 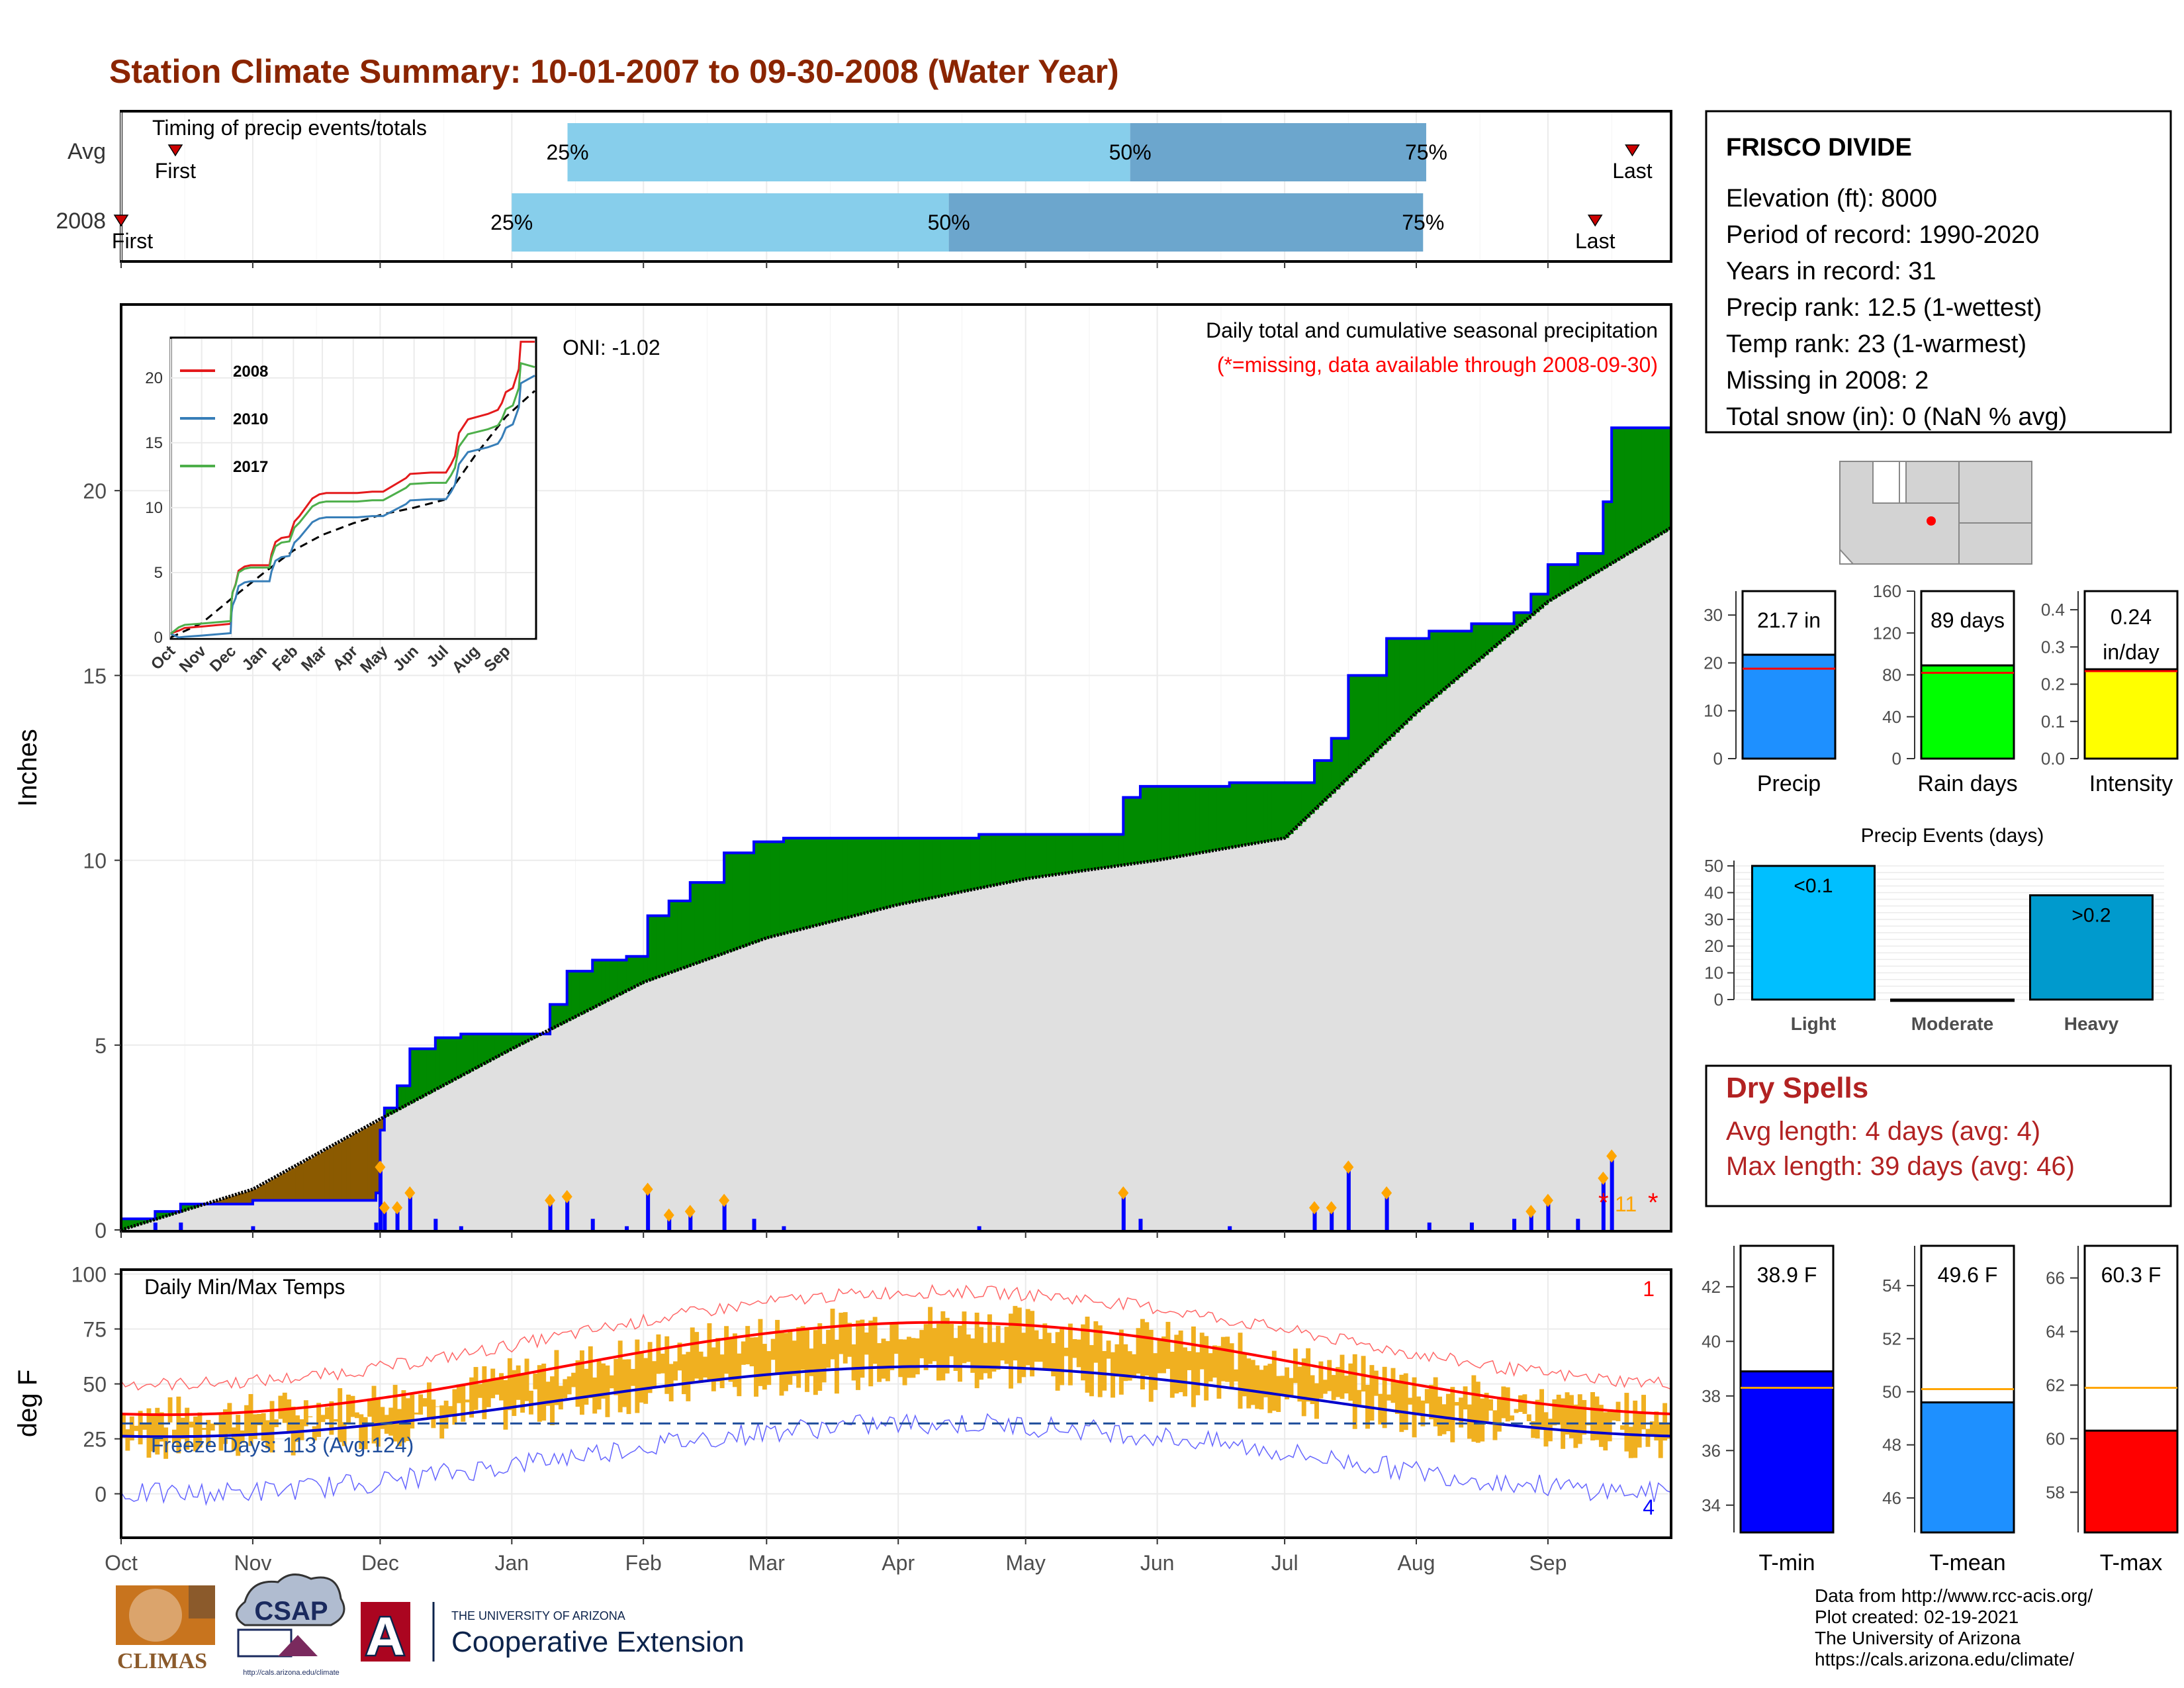 What do you see at coordinates (1025, 1563) in the screenshot?
I see `month-label: May` at bounding box center [1025, 1563].